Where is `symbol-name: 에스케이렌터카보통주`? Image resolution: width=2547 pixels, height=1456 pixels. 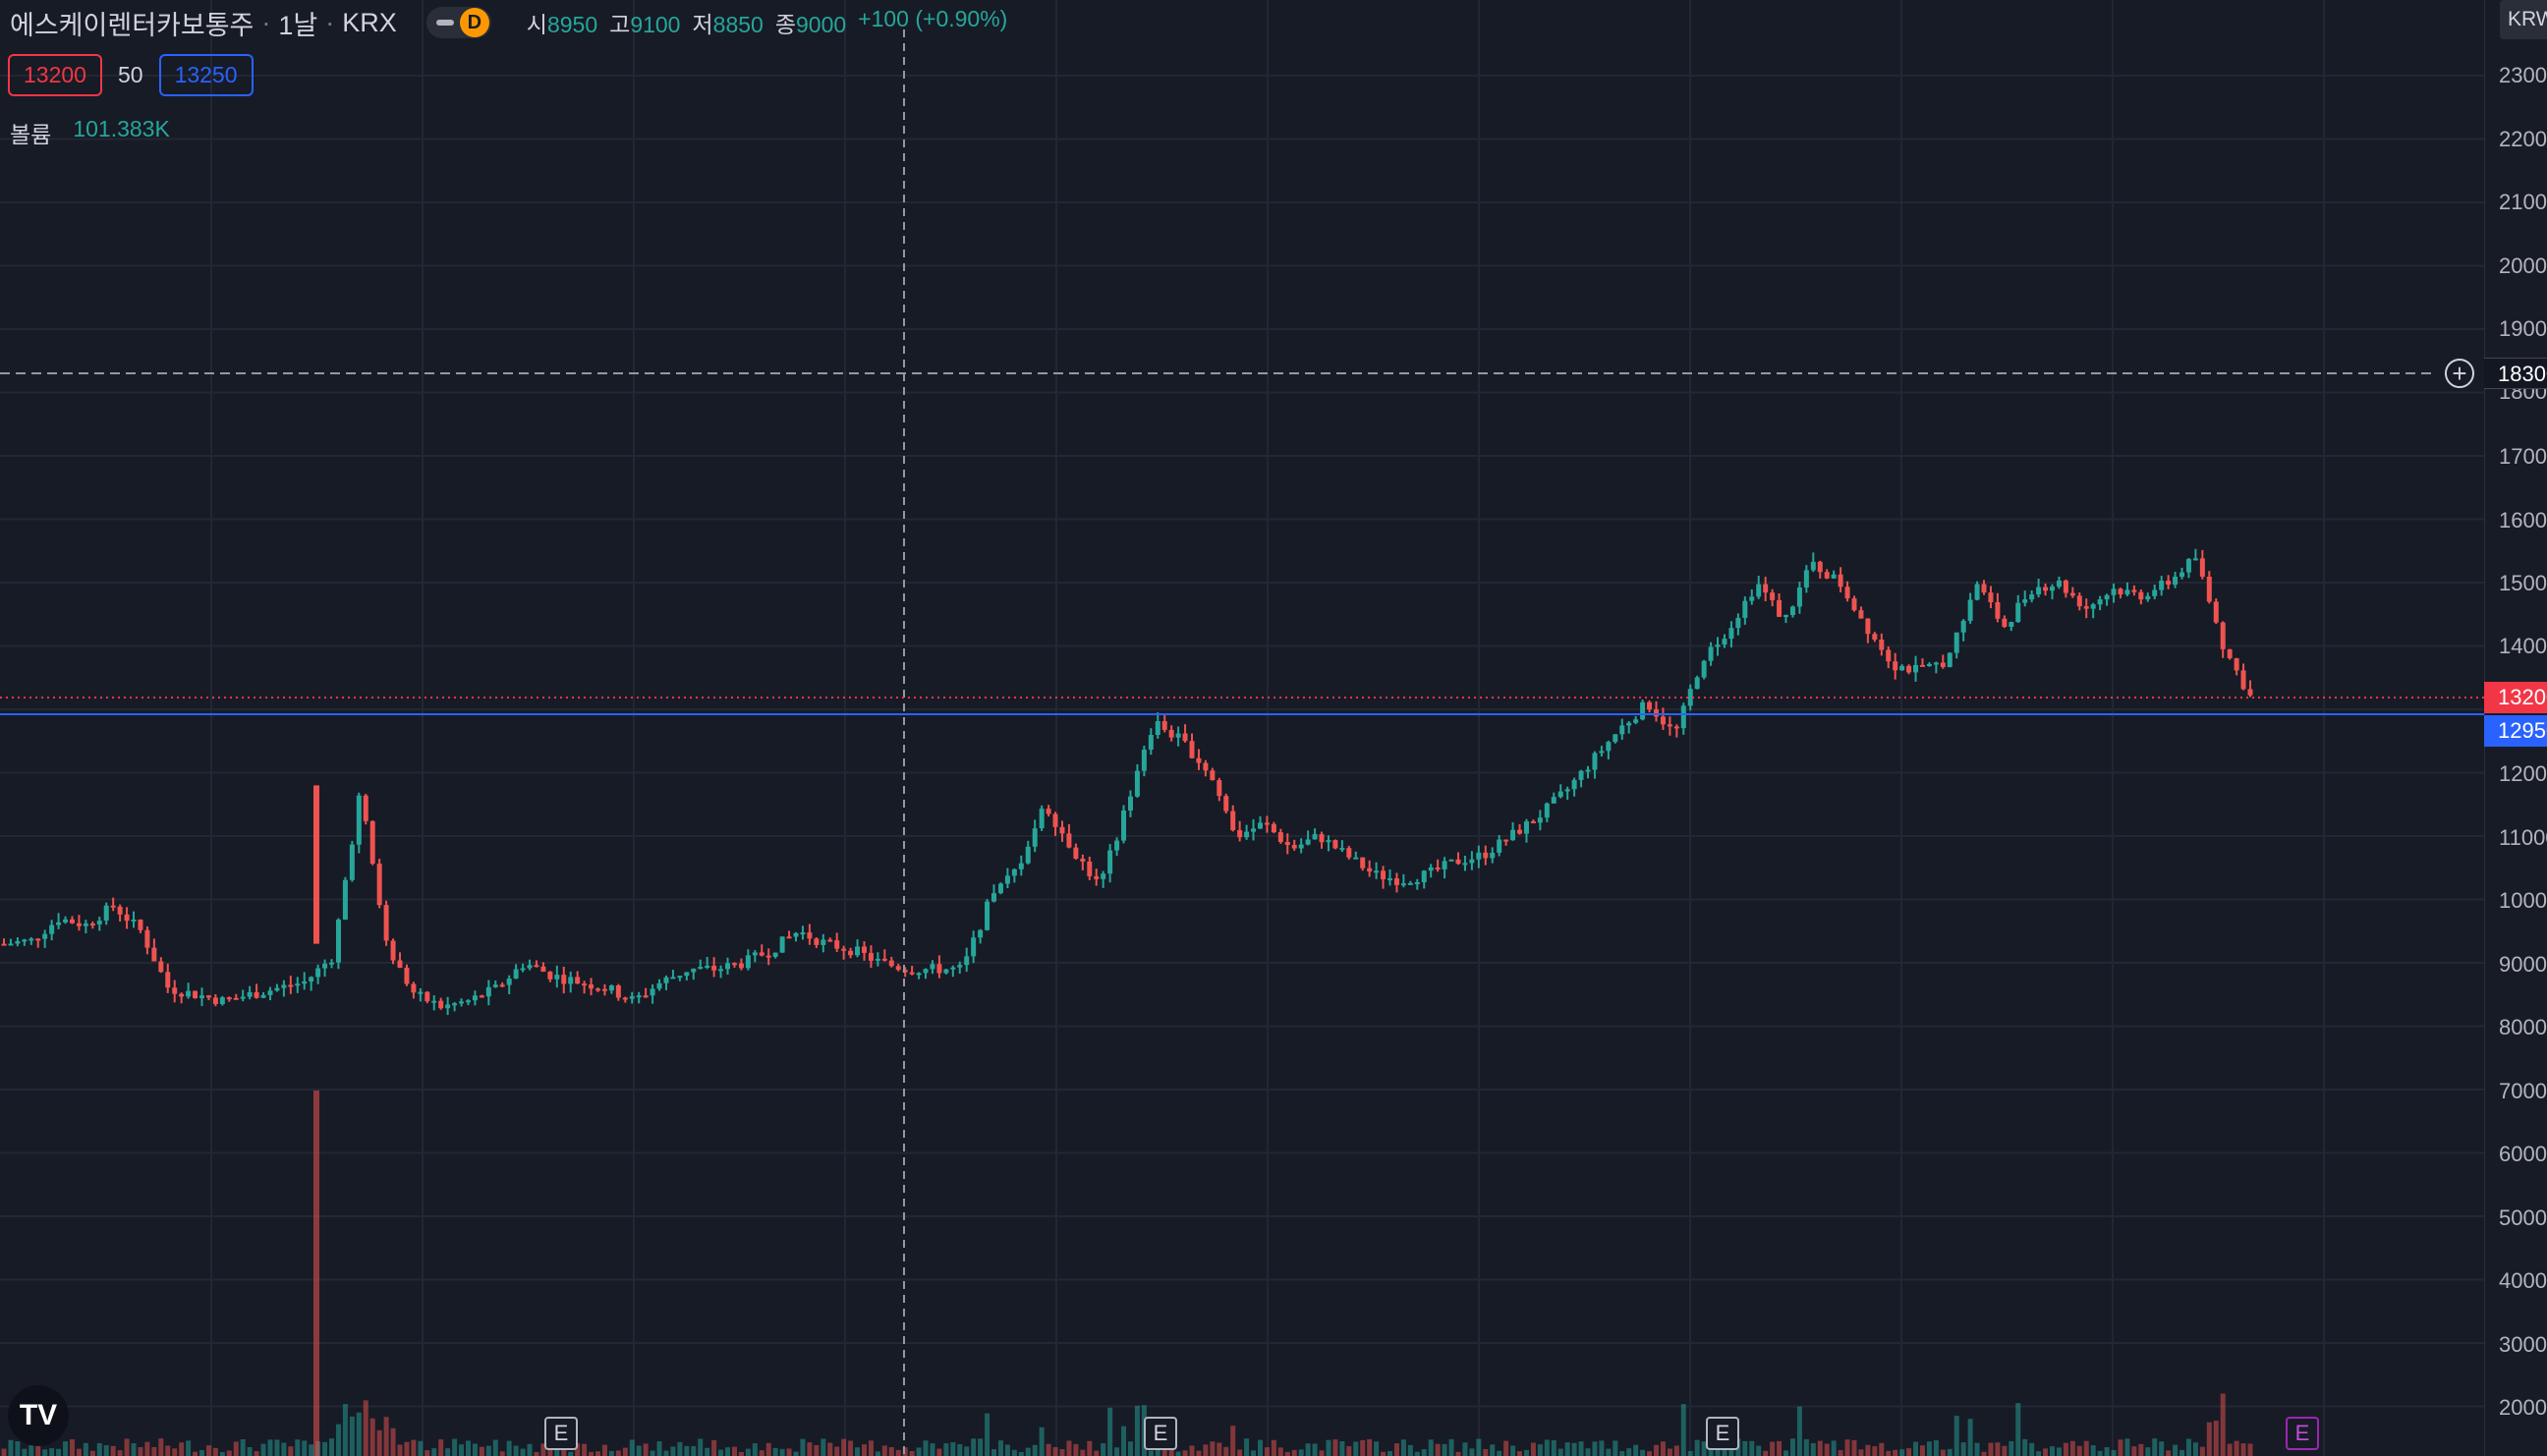 symbol-name: 에스케이렌터카보통주 is located at coordinates (132, 25).